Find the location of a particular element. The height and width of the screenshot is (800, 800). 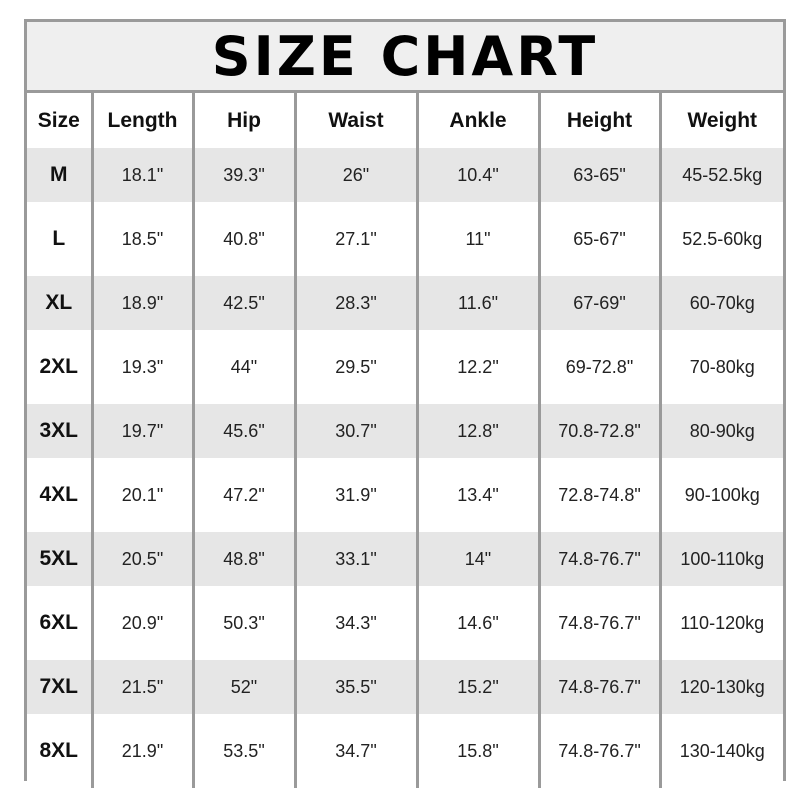

column-header-weight: Weight is located at coordinates (720, 120).